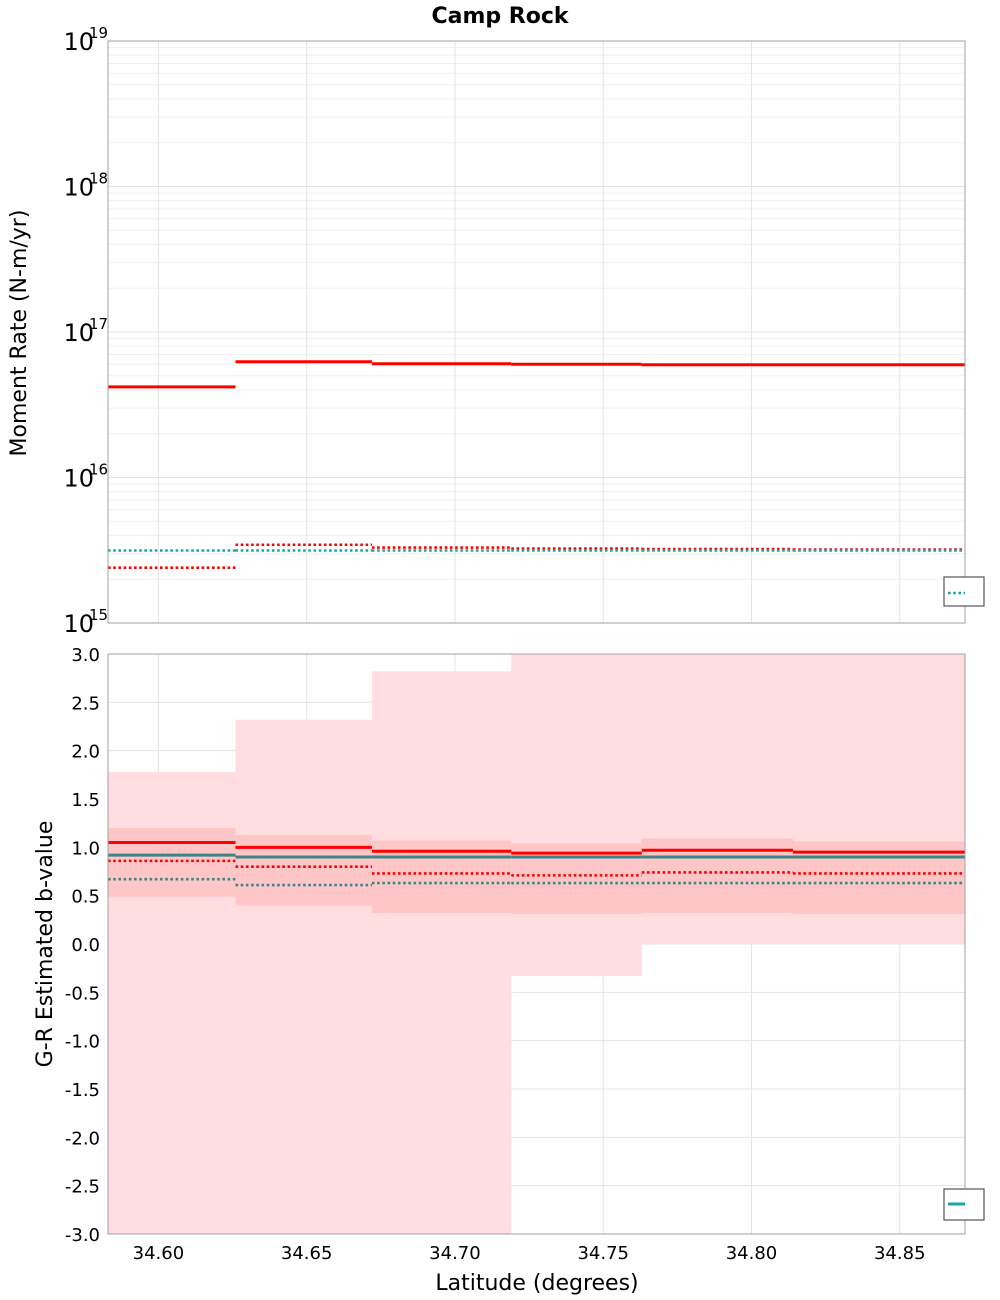 The image size is (1000, 1300). What do you see at coordinates (536, 882) in the screenshot?
I see `target-b-value-alt-series` at bounding box center [536, 882].